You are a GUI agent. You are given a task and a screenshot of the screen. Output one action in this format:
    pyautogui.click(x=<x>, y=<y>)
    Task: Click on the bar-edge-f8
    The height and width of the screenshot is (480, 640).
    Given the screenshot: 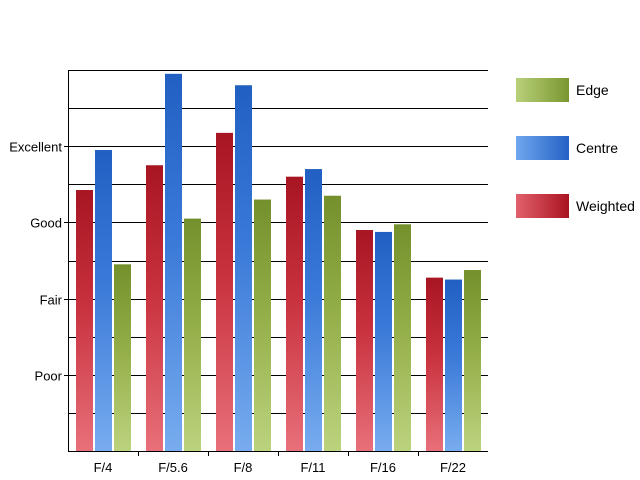 What is the action you would take?
    pyautogui.click(x=262, y=325)
    